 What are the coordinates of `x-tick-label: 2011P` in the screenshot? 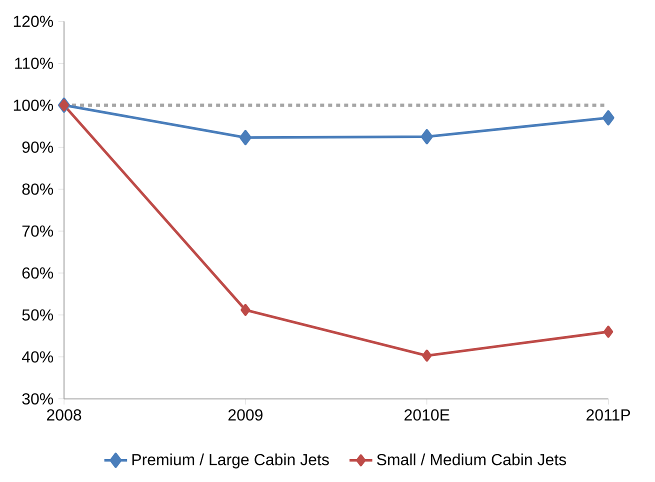 It's located at (608, 415).